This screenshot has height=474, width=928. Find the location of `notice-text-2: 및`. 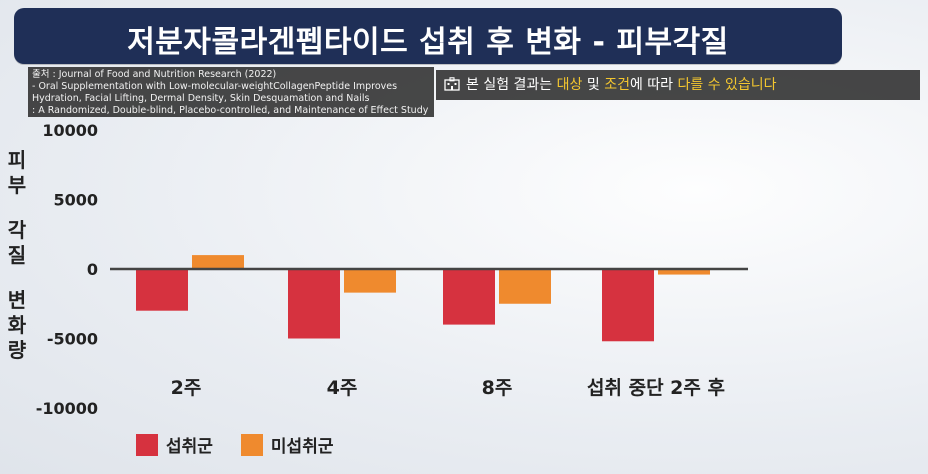

notice-text-2: 및 is located at coordinates (593, 85).